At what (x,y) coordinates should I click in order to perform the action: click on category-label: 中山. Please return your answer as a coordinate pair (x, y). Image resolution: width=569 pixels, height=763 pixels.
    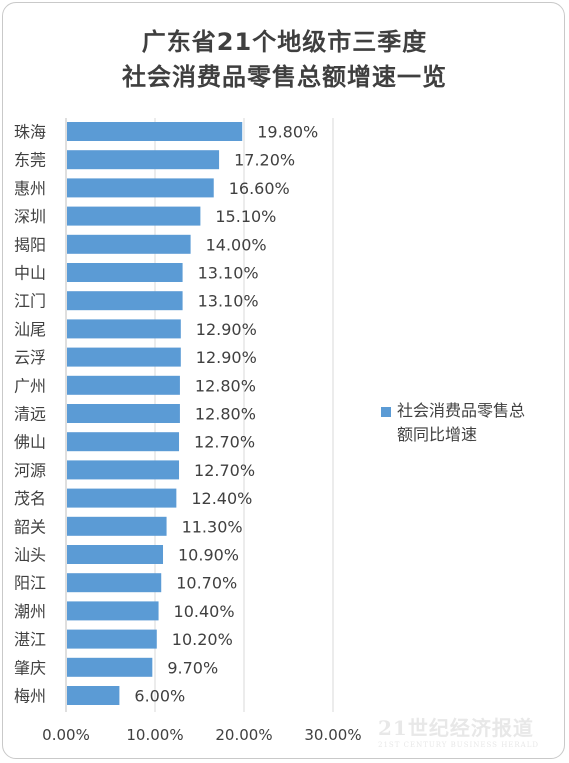
    Looking at the image, I should click on (30, 273).